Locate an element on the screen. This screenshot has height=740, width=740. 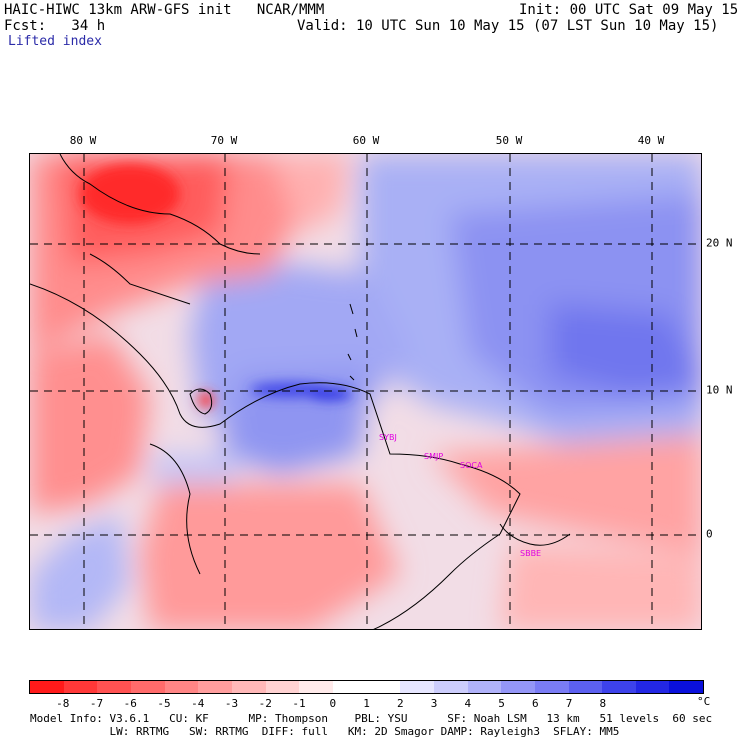
colorbar-tick-label: 3 is located at coordinates (434, 703).